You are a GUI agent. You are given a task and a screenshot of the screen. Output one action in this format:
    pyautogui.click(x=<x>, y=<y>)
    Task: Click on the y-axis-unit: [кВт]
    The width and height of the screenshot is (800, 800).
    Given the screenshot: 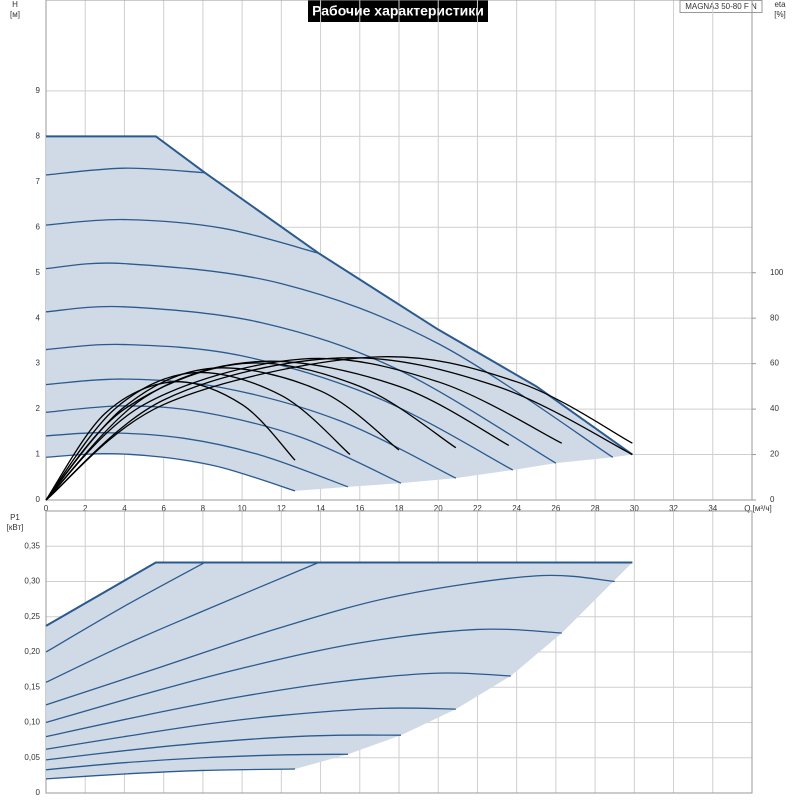 What is the action you would take?
    pyautogui.click(x=15, y=527)
    